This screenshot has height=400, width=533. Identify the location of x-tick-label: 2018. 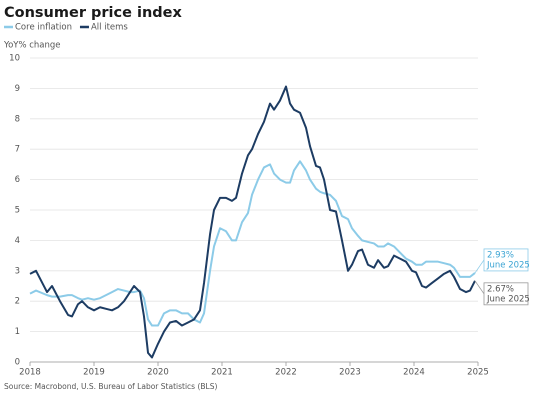
(30, 373).